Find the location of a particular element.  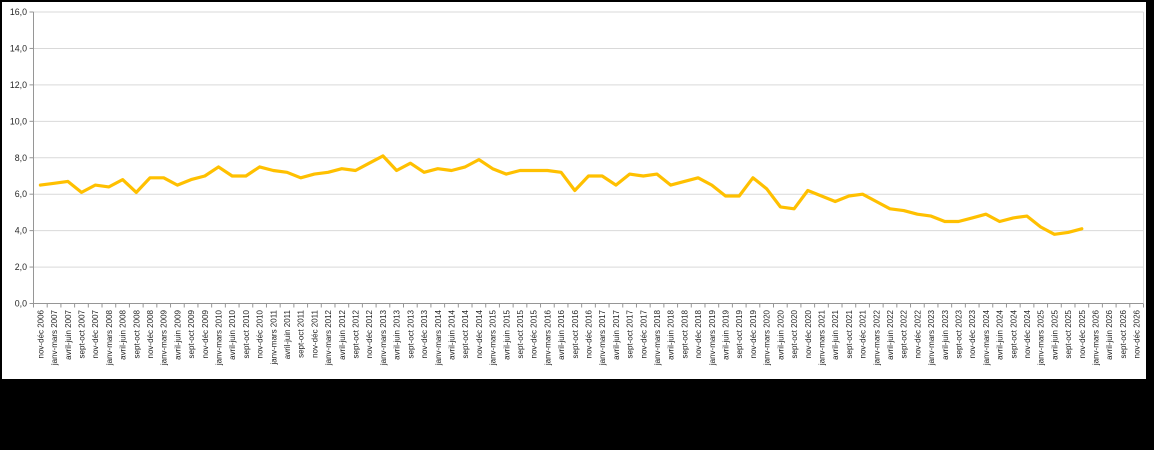

x-axis-label: nov-déc 2007 is located at coordinates (95, 333).